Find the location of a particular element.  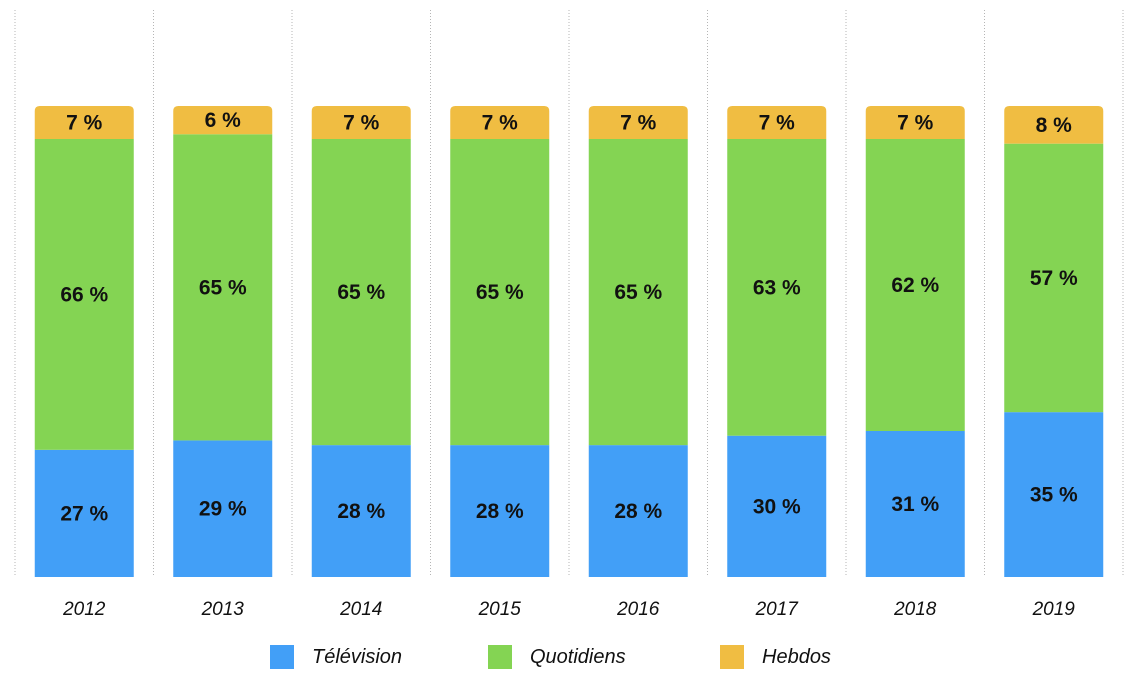

data-label-quotidiens-2012: 66 % is located at coordinates (84, 294).